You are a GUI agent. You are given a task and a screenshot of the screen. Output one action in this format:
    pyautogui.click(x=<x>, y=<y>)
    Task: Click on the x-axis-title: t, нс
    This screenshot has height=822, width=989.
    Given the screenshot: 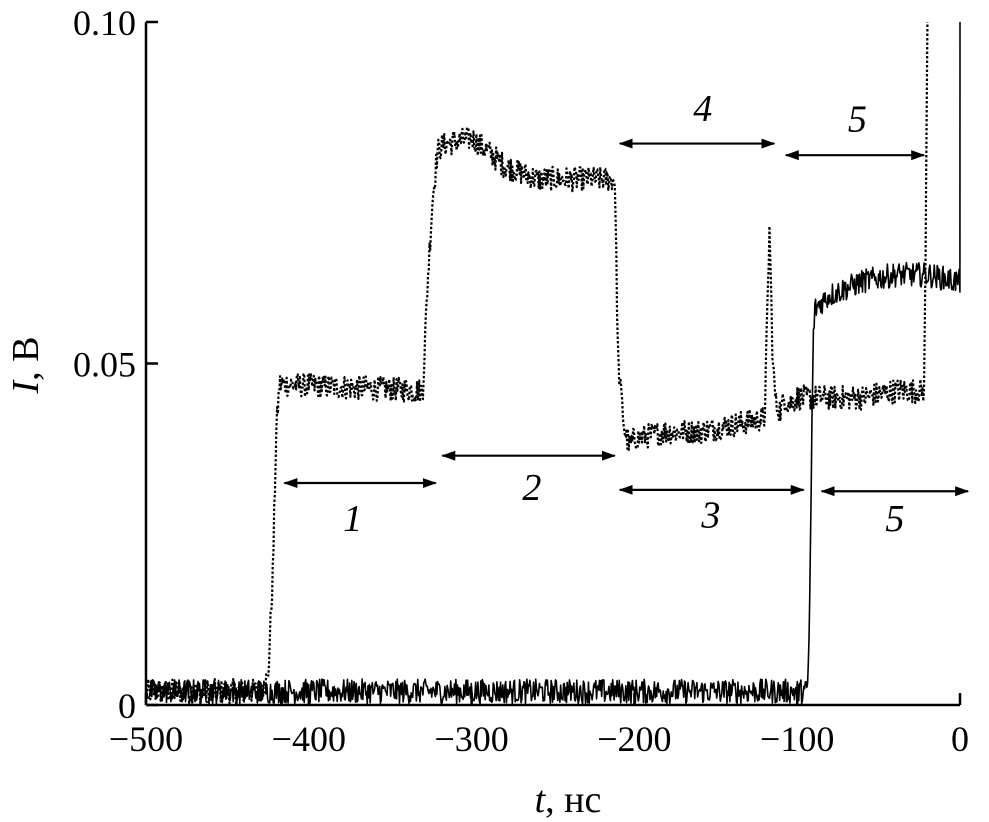 What is the action you would take?
    pyautogui.click(x=568, y=800)
    